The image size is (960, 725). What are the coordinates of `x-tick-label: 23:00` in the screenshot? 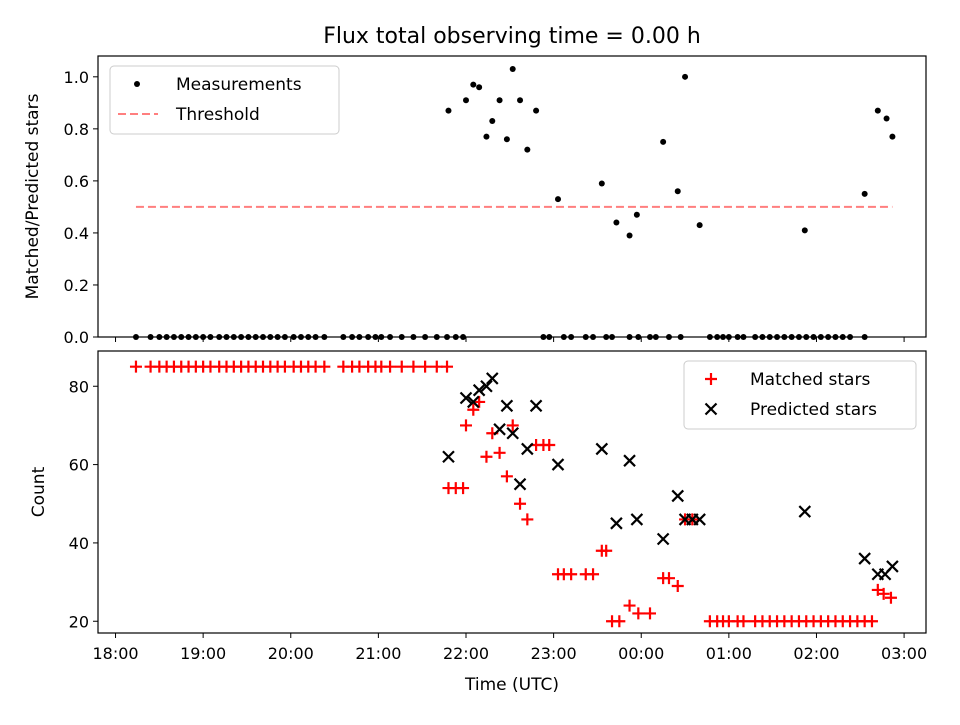 It's located at (554, 653).